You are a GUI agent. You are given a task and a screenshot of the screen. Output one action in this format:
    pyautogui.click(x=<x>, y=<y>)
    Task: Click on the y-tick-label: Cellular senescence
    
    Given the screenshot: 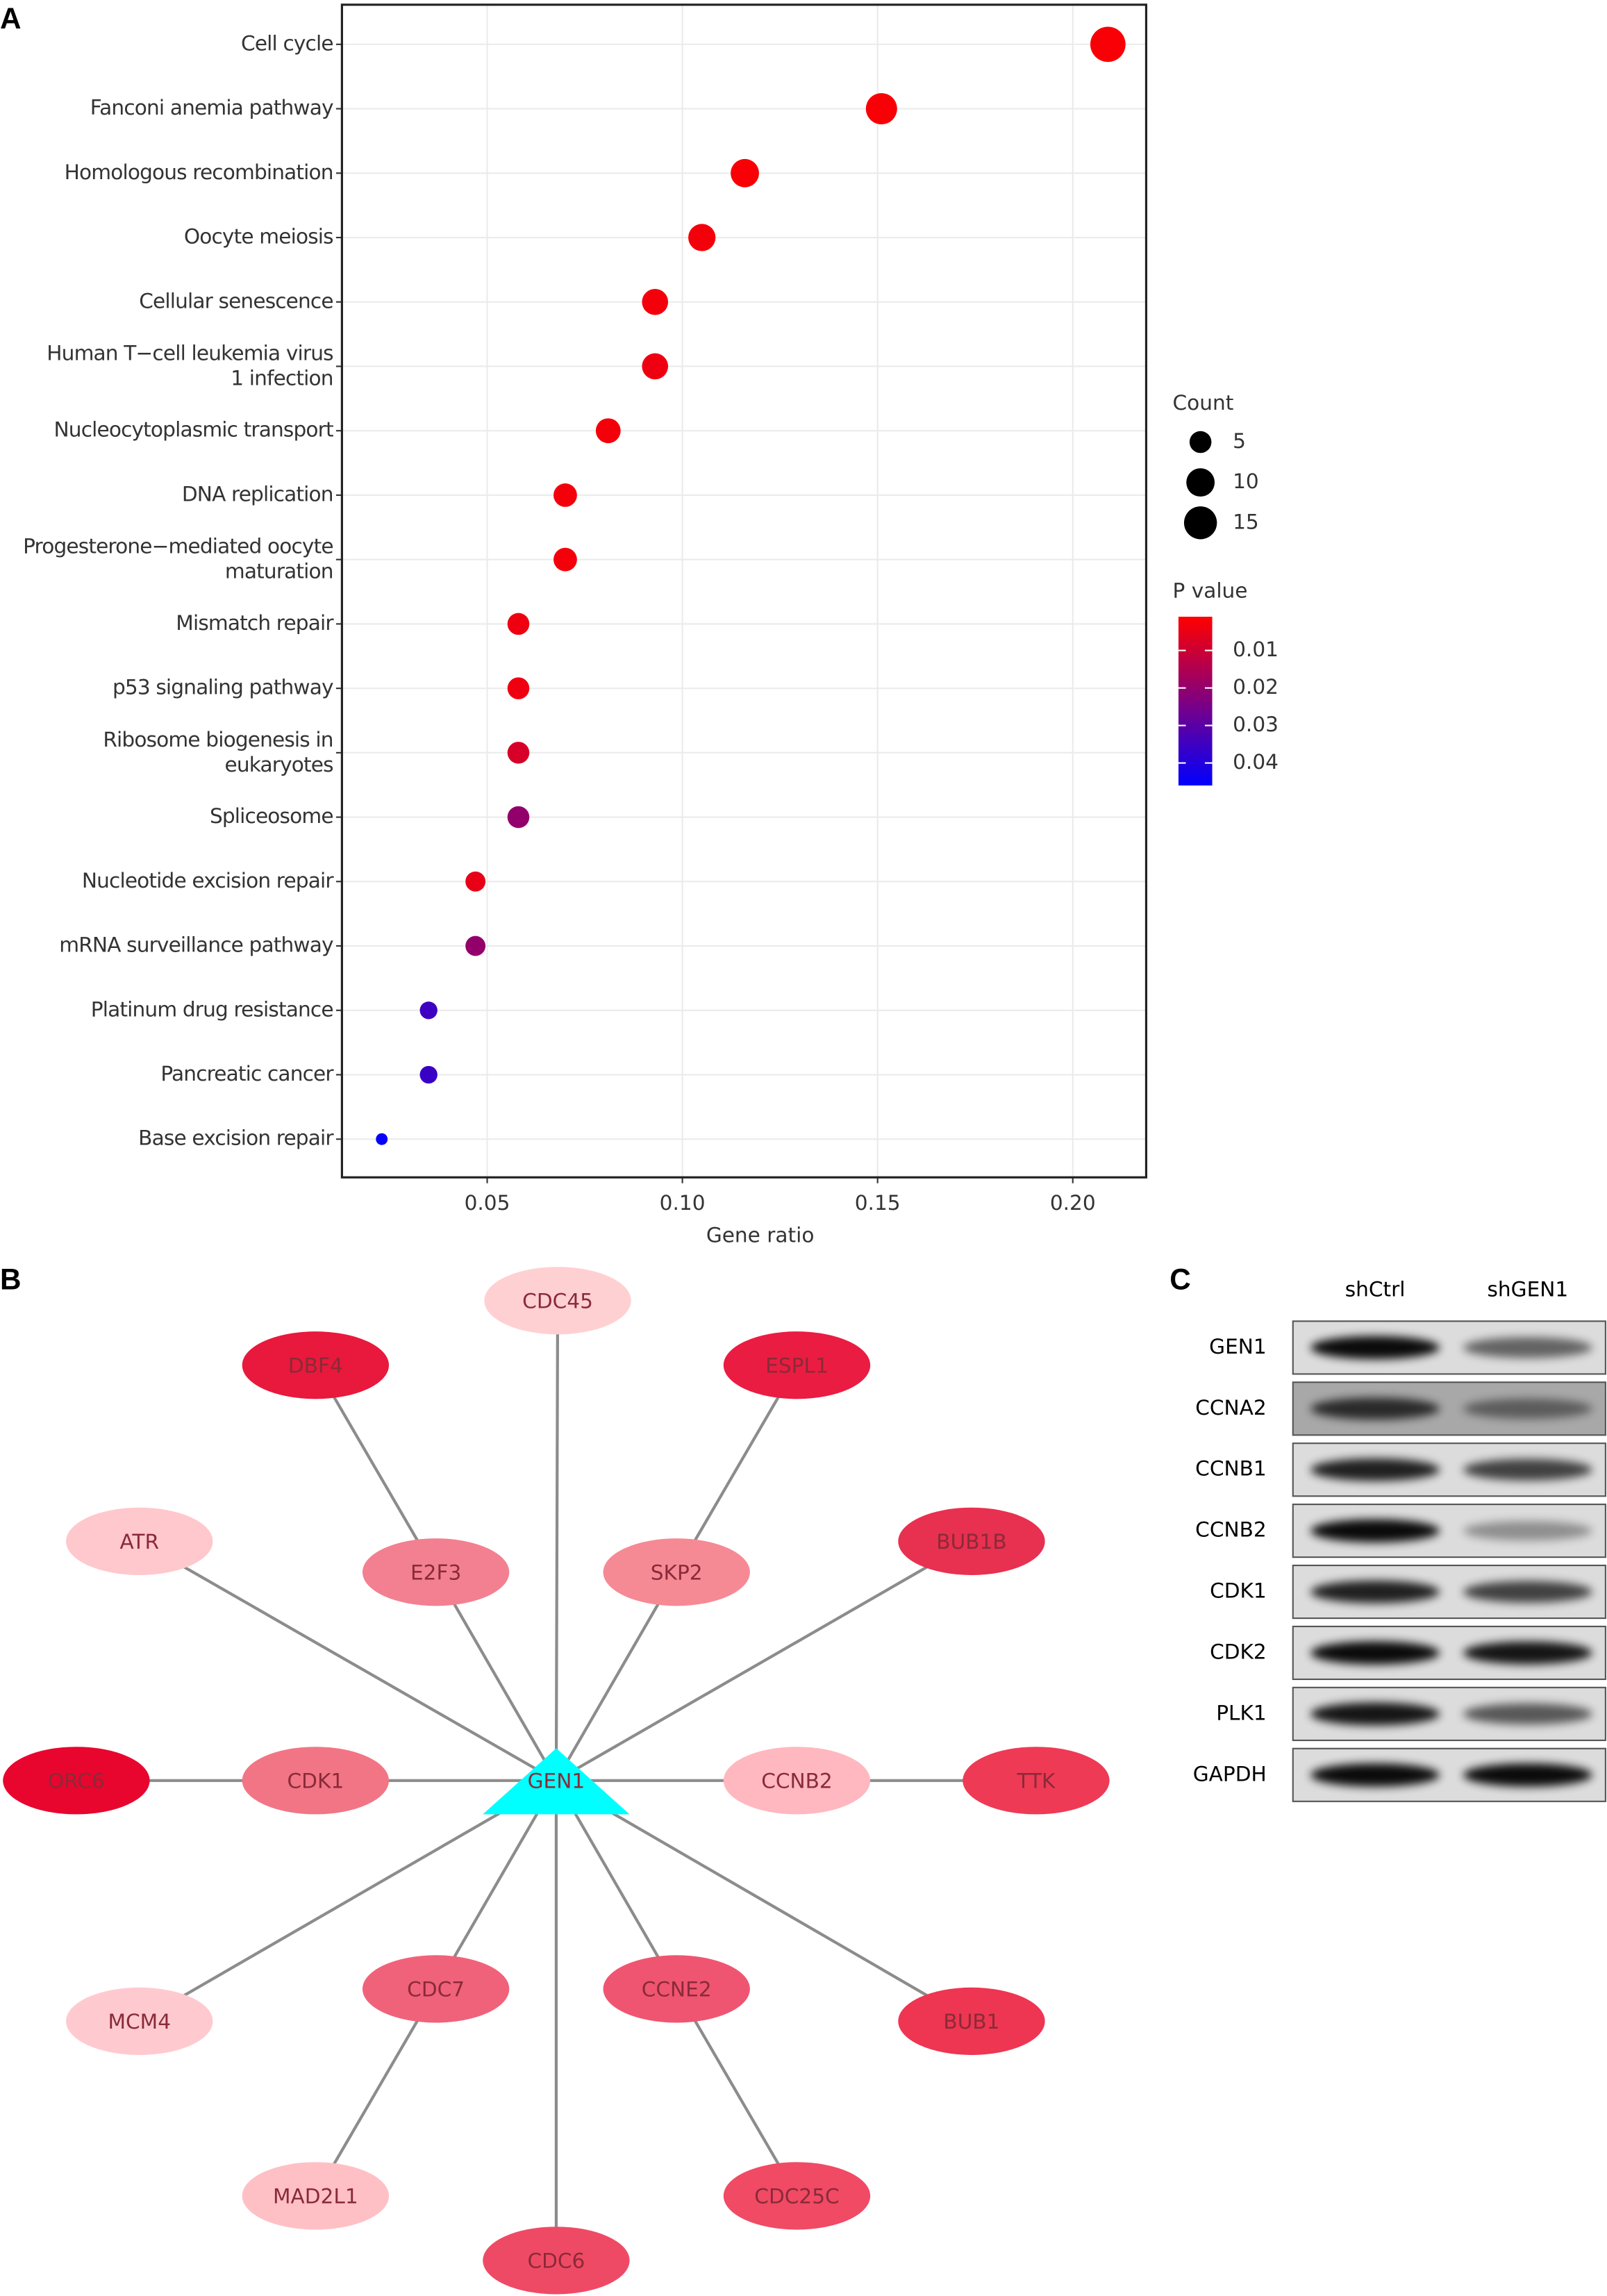 What is the action you would take?
    pyautogui.click(x=236, y=301)
    